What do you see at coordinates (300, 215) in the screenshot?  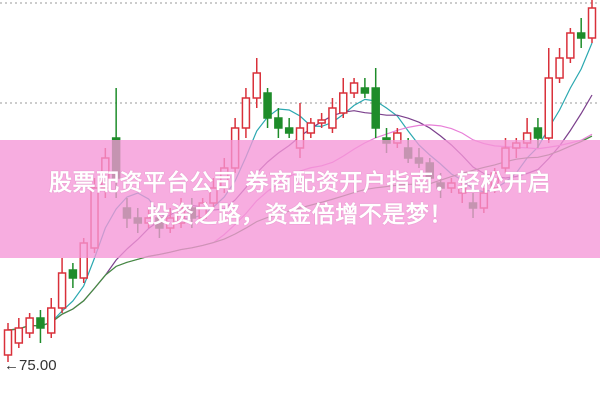 I see `banner-line-2: 投资之路，资金倍增不是梦！` at bounding box center [300, 215].